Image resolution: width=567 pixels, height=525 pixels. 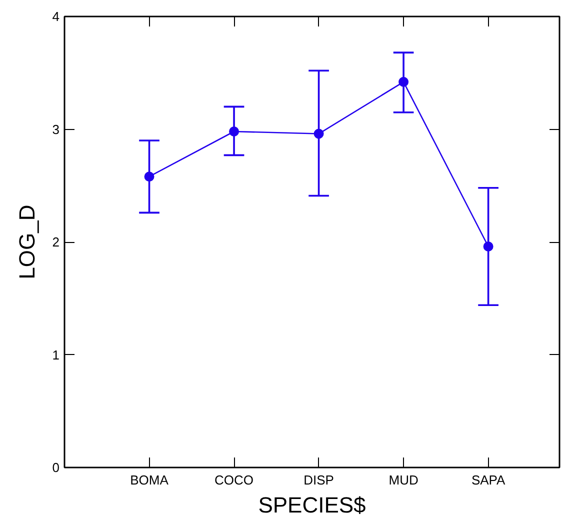 I want to click on y-axis-title: LOG_D, so click(x=27, y=242).